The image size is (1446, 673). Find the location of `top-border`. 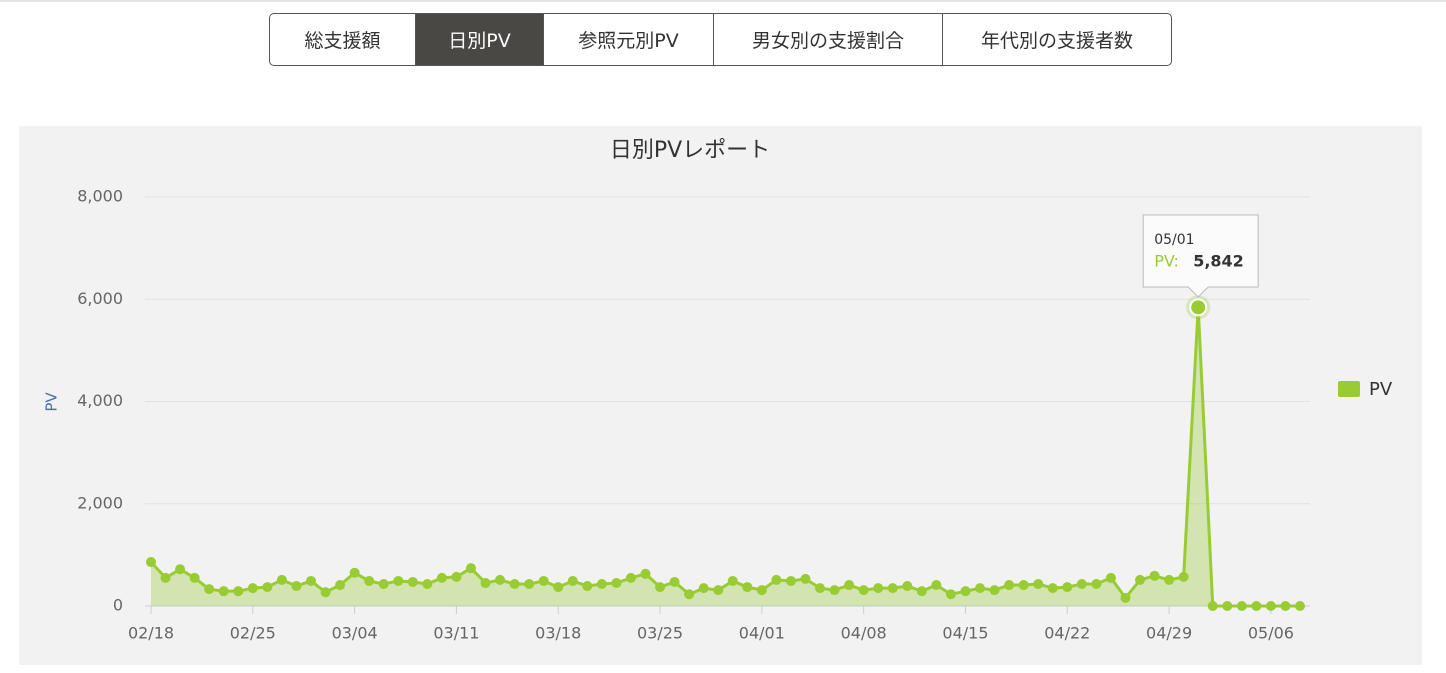

top-border is located at coordinates (723, 1).